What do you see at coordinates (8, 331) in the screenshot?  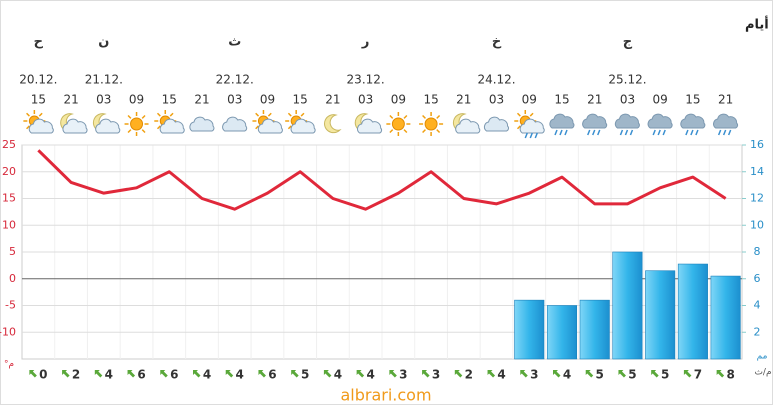 I see `y-tick-label: -10` at bounding box center [8, 331].